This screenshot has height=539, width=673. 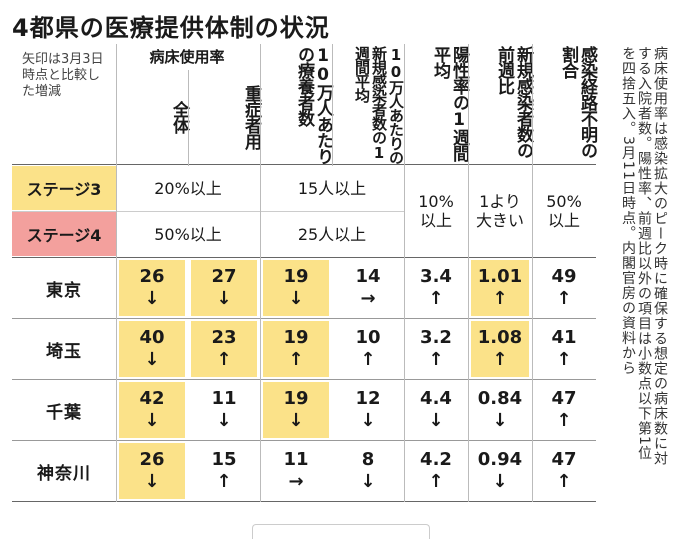 I want to click on table-cell: 0.94 ↓, so click(x=500, y=471).